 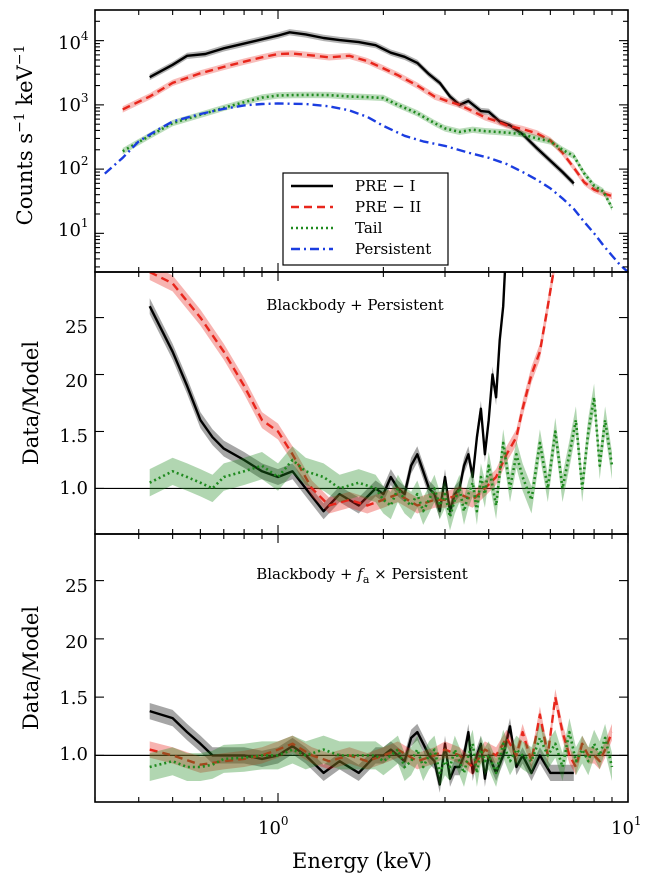 What do you see at coordinates (73, 754) in the screenshot?
I see `ratio2-ytick-1.0: 1.0` at bounding box center [73, 754].